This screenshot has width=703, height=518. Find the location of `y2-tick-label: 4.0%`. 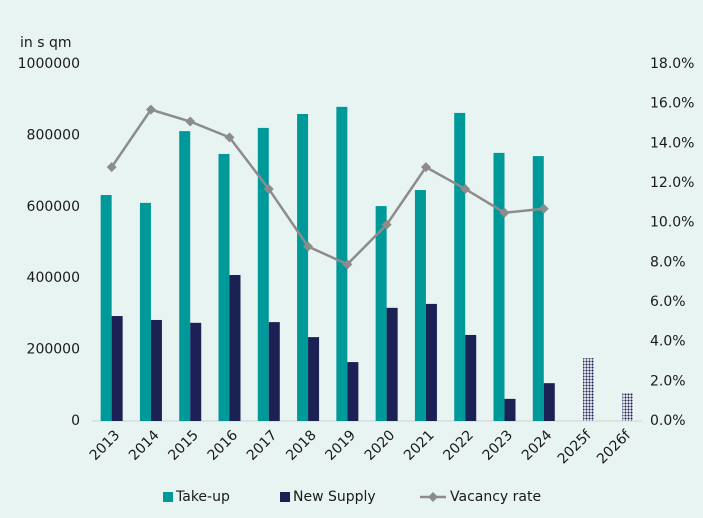

y2-tick-label: 4.0% is located at coordinates (668, 342).